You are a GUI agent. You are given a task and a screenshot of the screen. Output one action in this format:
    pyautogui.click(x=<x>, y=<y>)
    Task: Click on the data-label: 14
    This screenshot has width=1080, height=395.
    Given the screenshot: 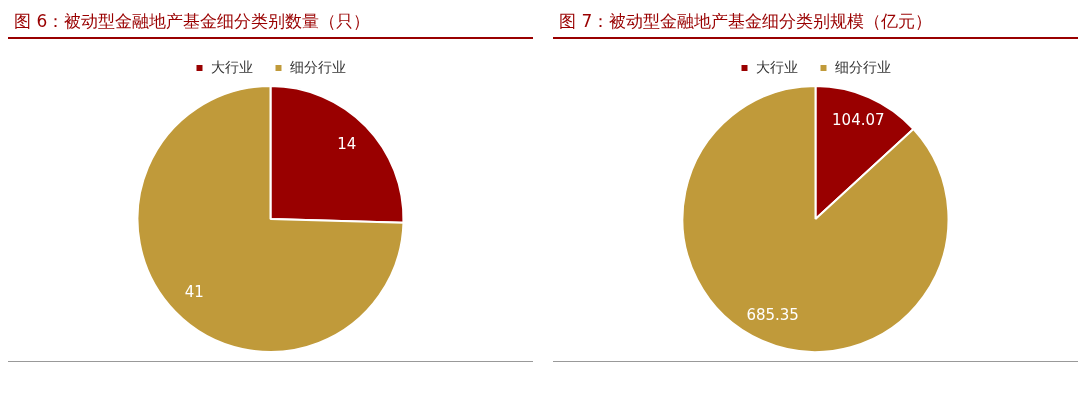 What is the action you would take?
    pyautogui.click(x=347, y=143)
    